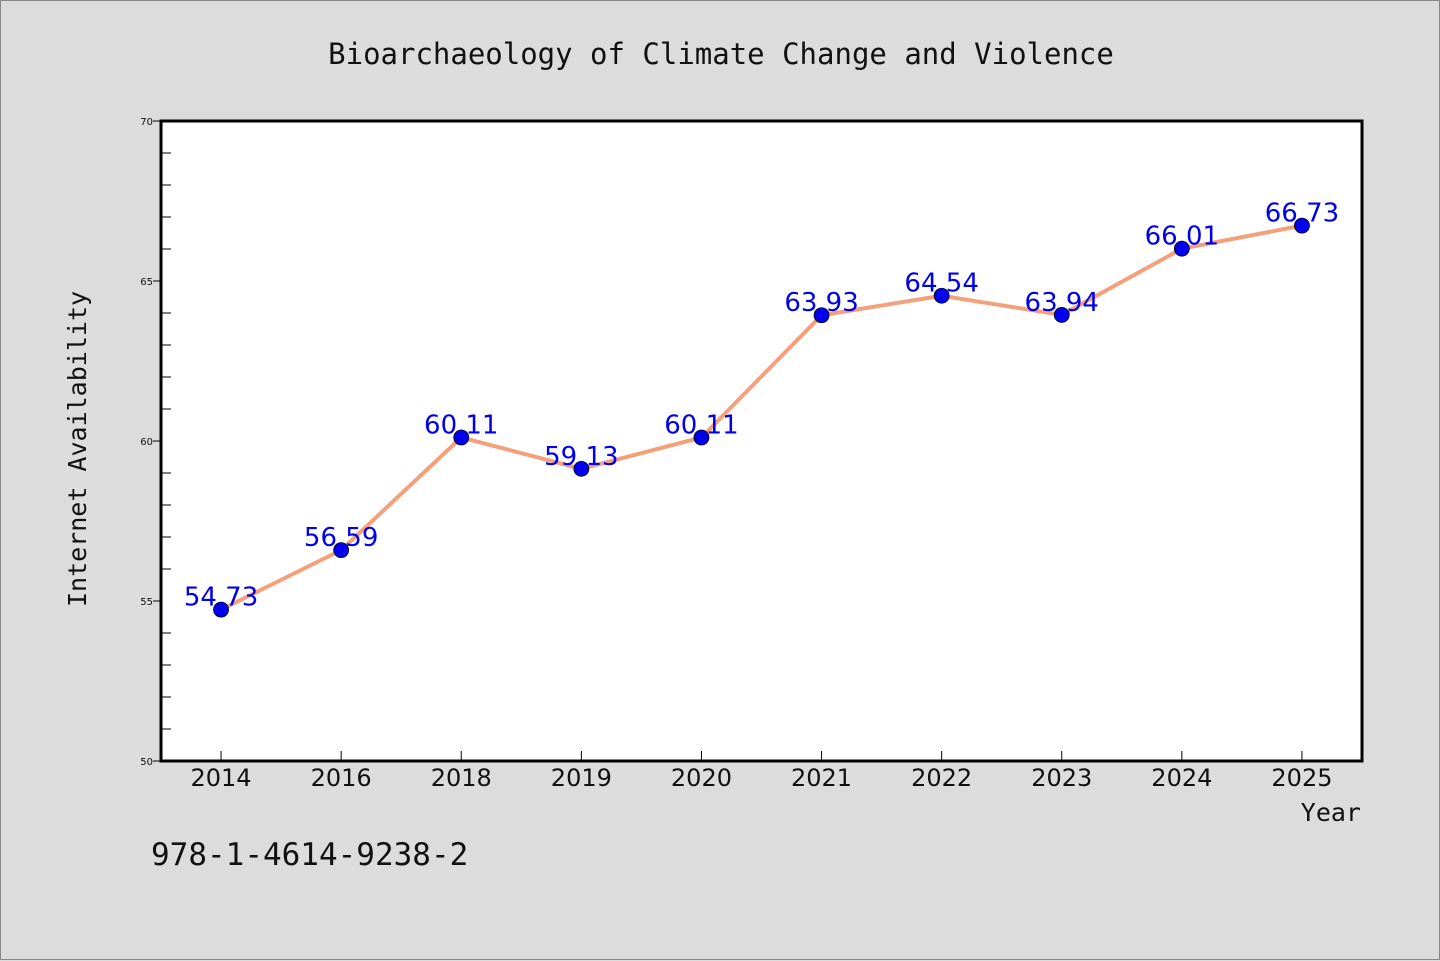  What do you see at coordinates (146, 282) in the screenshot?
I see `y-tick-label: 65` at bounding box center [146, 282].